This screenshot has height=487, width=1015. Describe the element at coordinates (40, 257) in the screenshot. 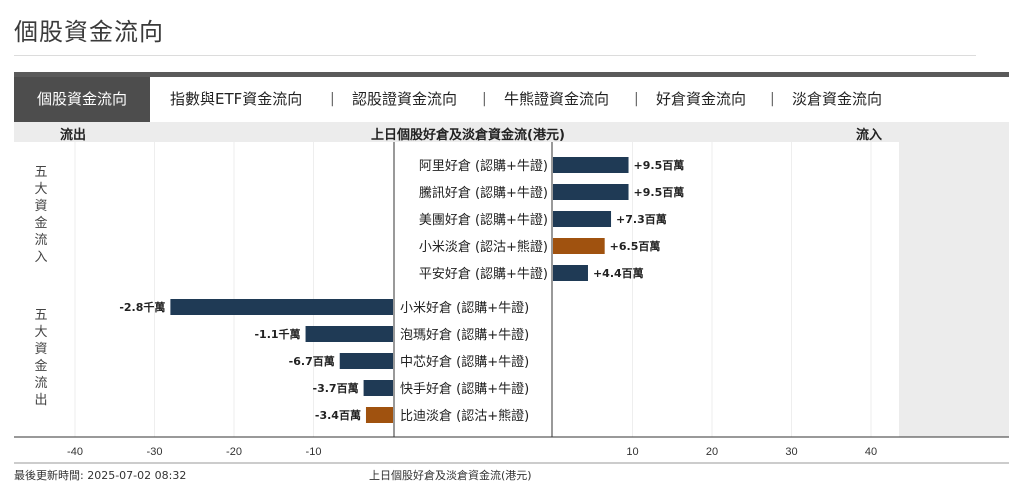

I see `inflow-group-label-char: 入` at that location.